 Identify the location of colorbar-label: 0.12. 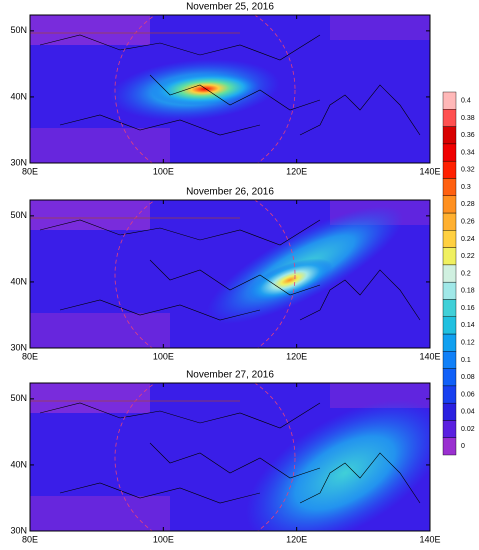
(468, 342).